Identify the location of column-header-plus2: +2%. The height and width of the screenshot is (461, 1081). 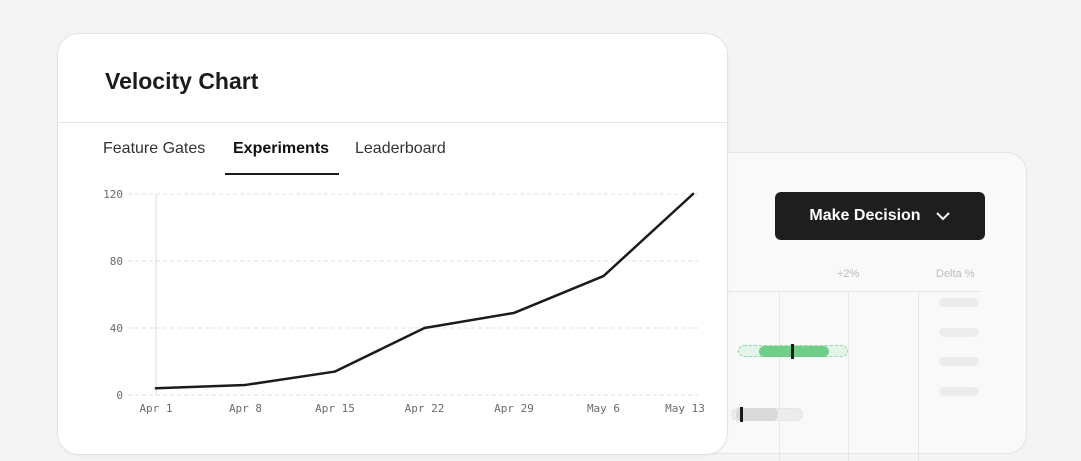
(848, 274).